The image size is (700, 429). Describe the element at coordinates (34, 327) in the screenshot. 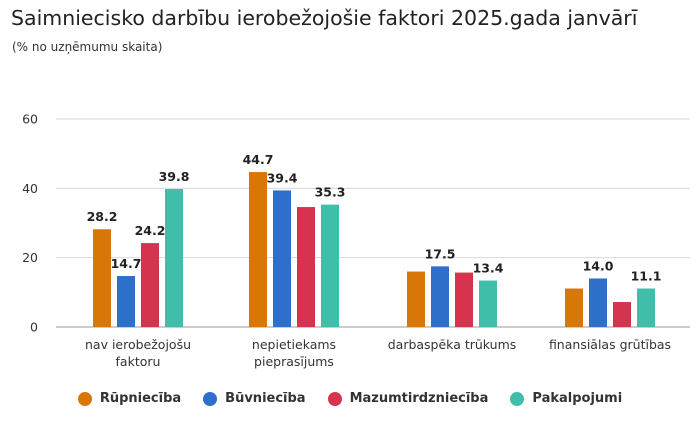

I see `y-tick-label: 0` at that location.